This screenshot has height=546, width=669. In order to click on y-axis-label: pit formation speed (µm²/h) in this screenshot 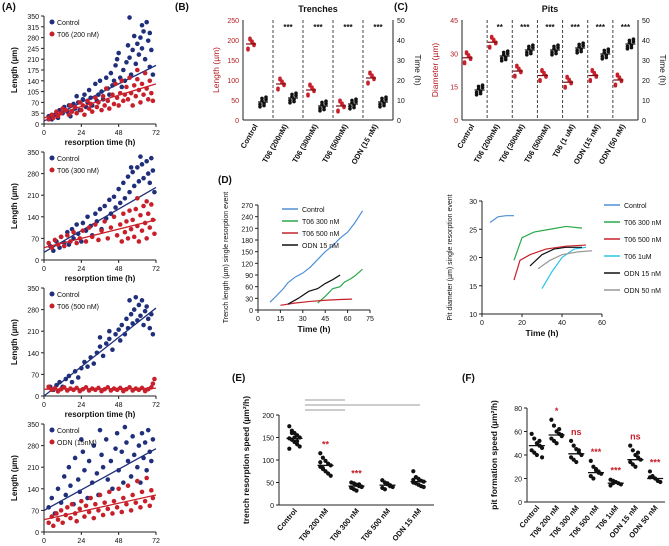, I will do `click(494, 455)`.